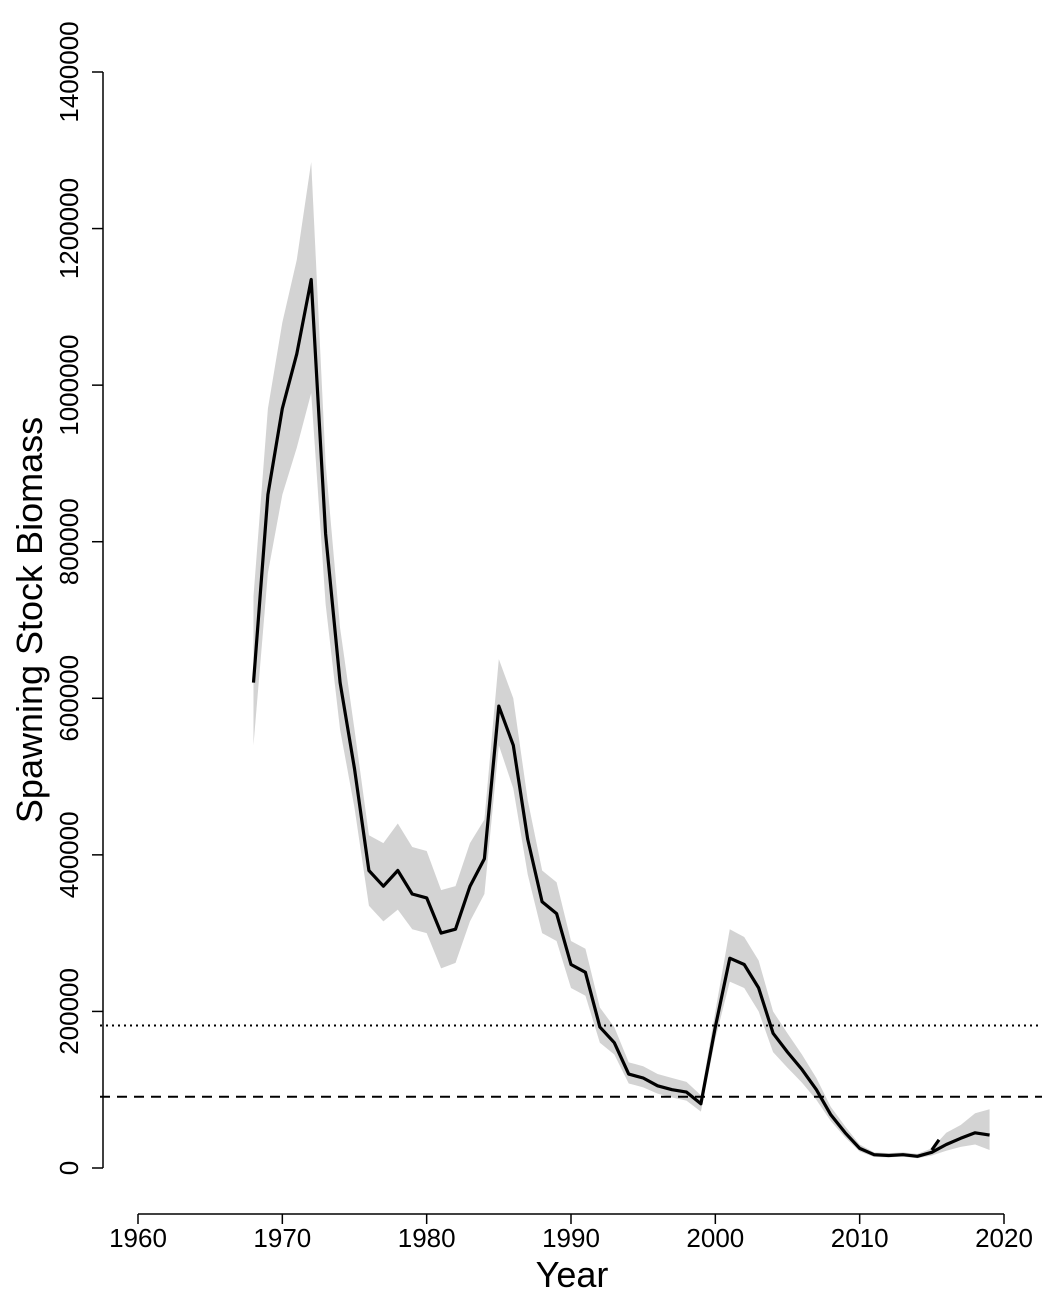 The image size is (1046, 1295). I want to click on y-tick-label: 800000, so click(69, 541).